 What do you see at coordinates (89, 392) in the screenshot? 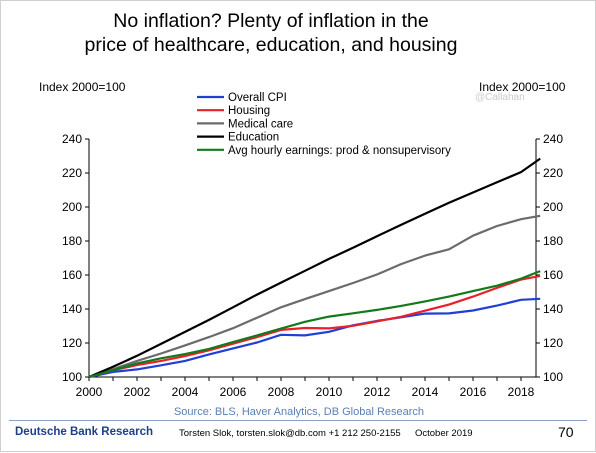
I see `x-tick-label: 2000` at bounding box center [89, 392].